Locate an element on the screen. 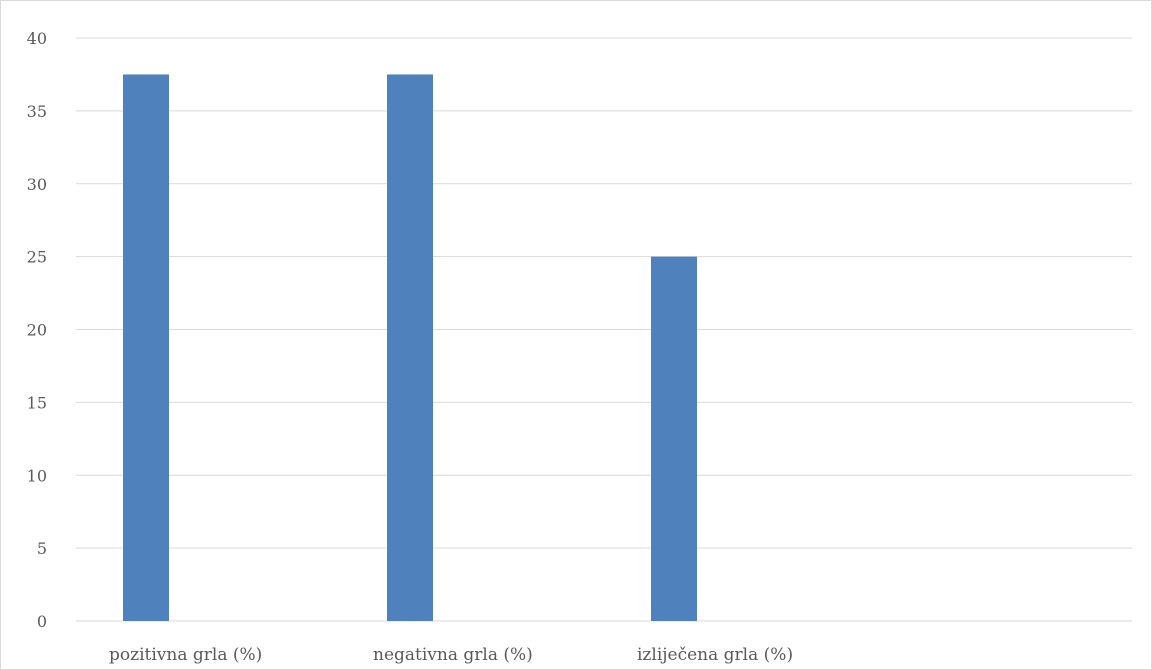 The image size is (1152, 670). y-tick-label: 20 is located at coordinates (37, 330).